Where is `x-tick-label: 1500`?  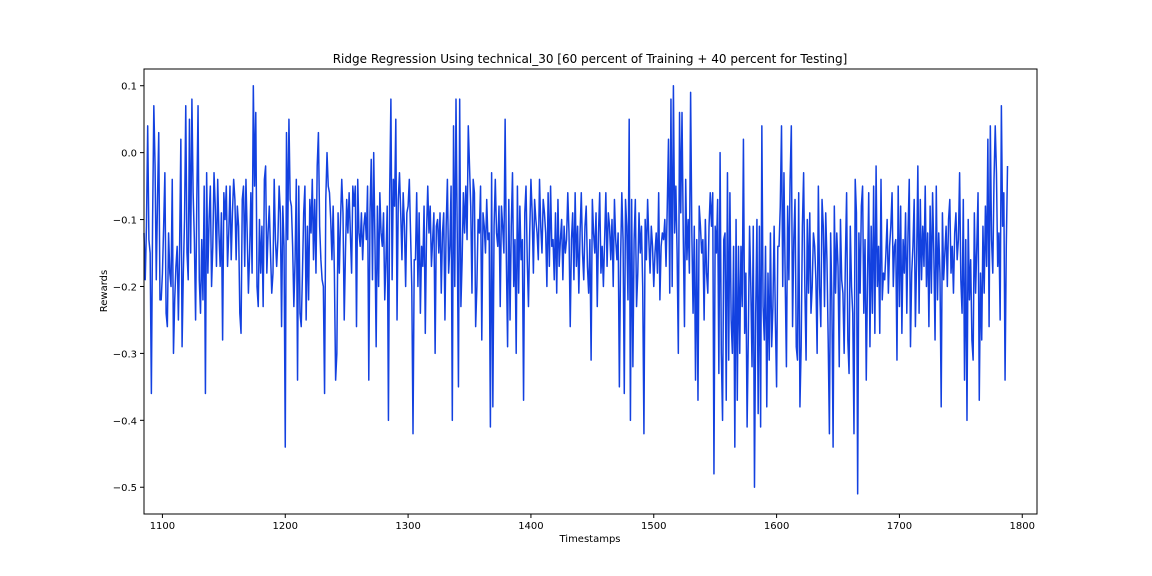
x-tick-label: 1500 is located at coordinates (653, 526).